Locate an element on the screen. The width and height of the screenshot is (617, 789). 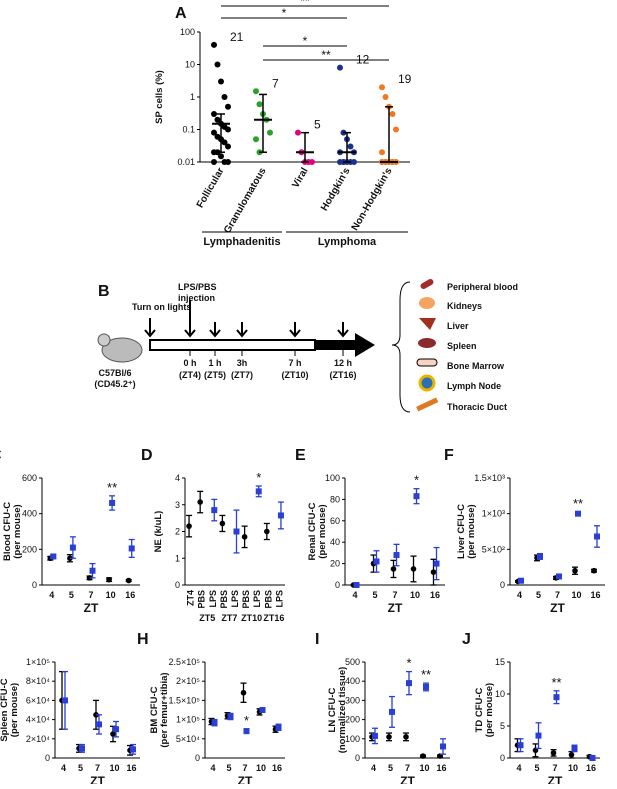
y-tick-label: 1×10⁵ is located at coordinates (38, 662).